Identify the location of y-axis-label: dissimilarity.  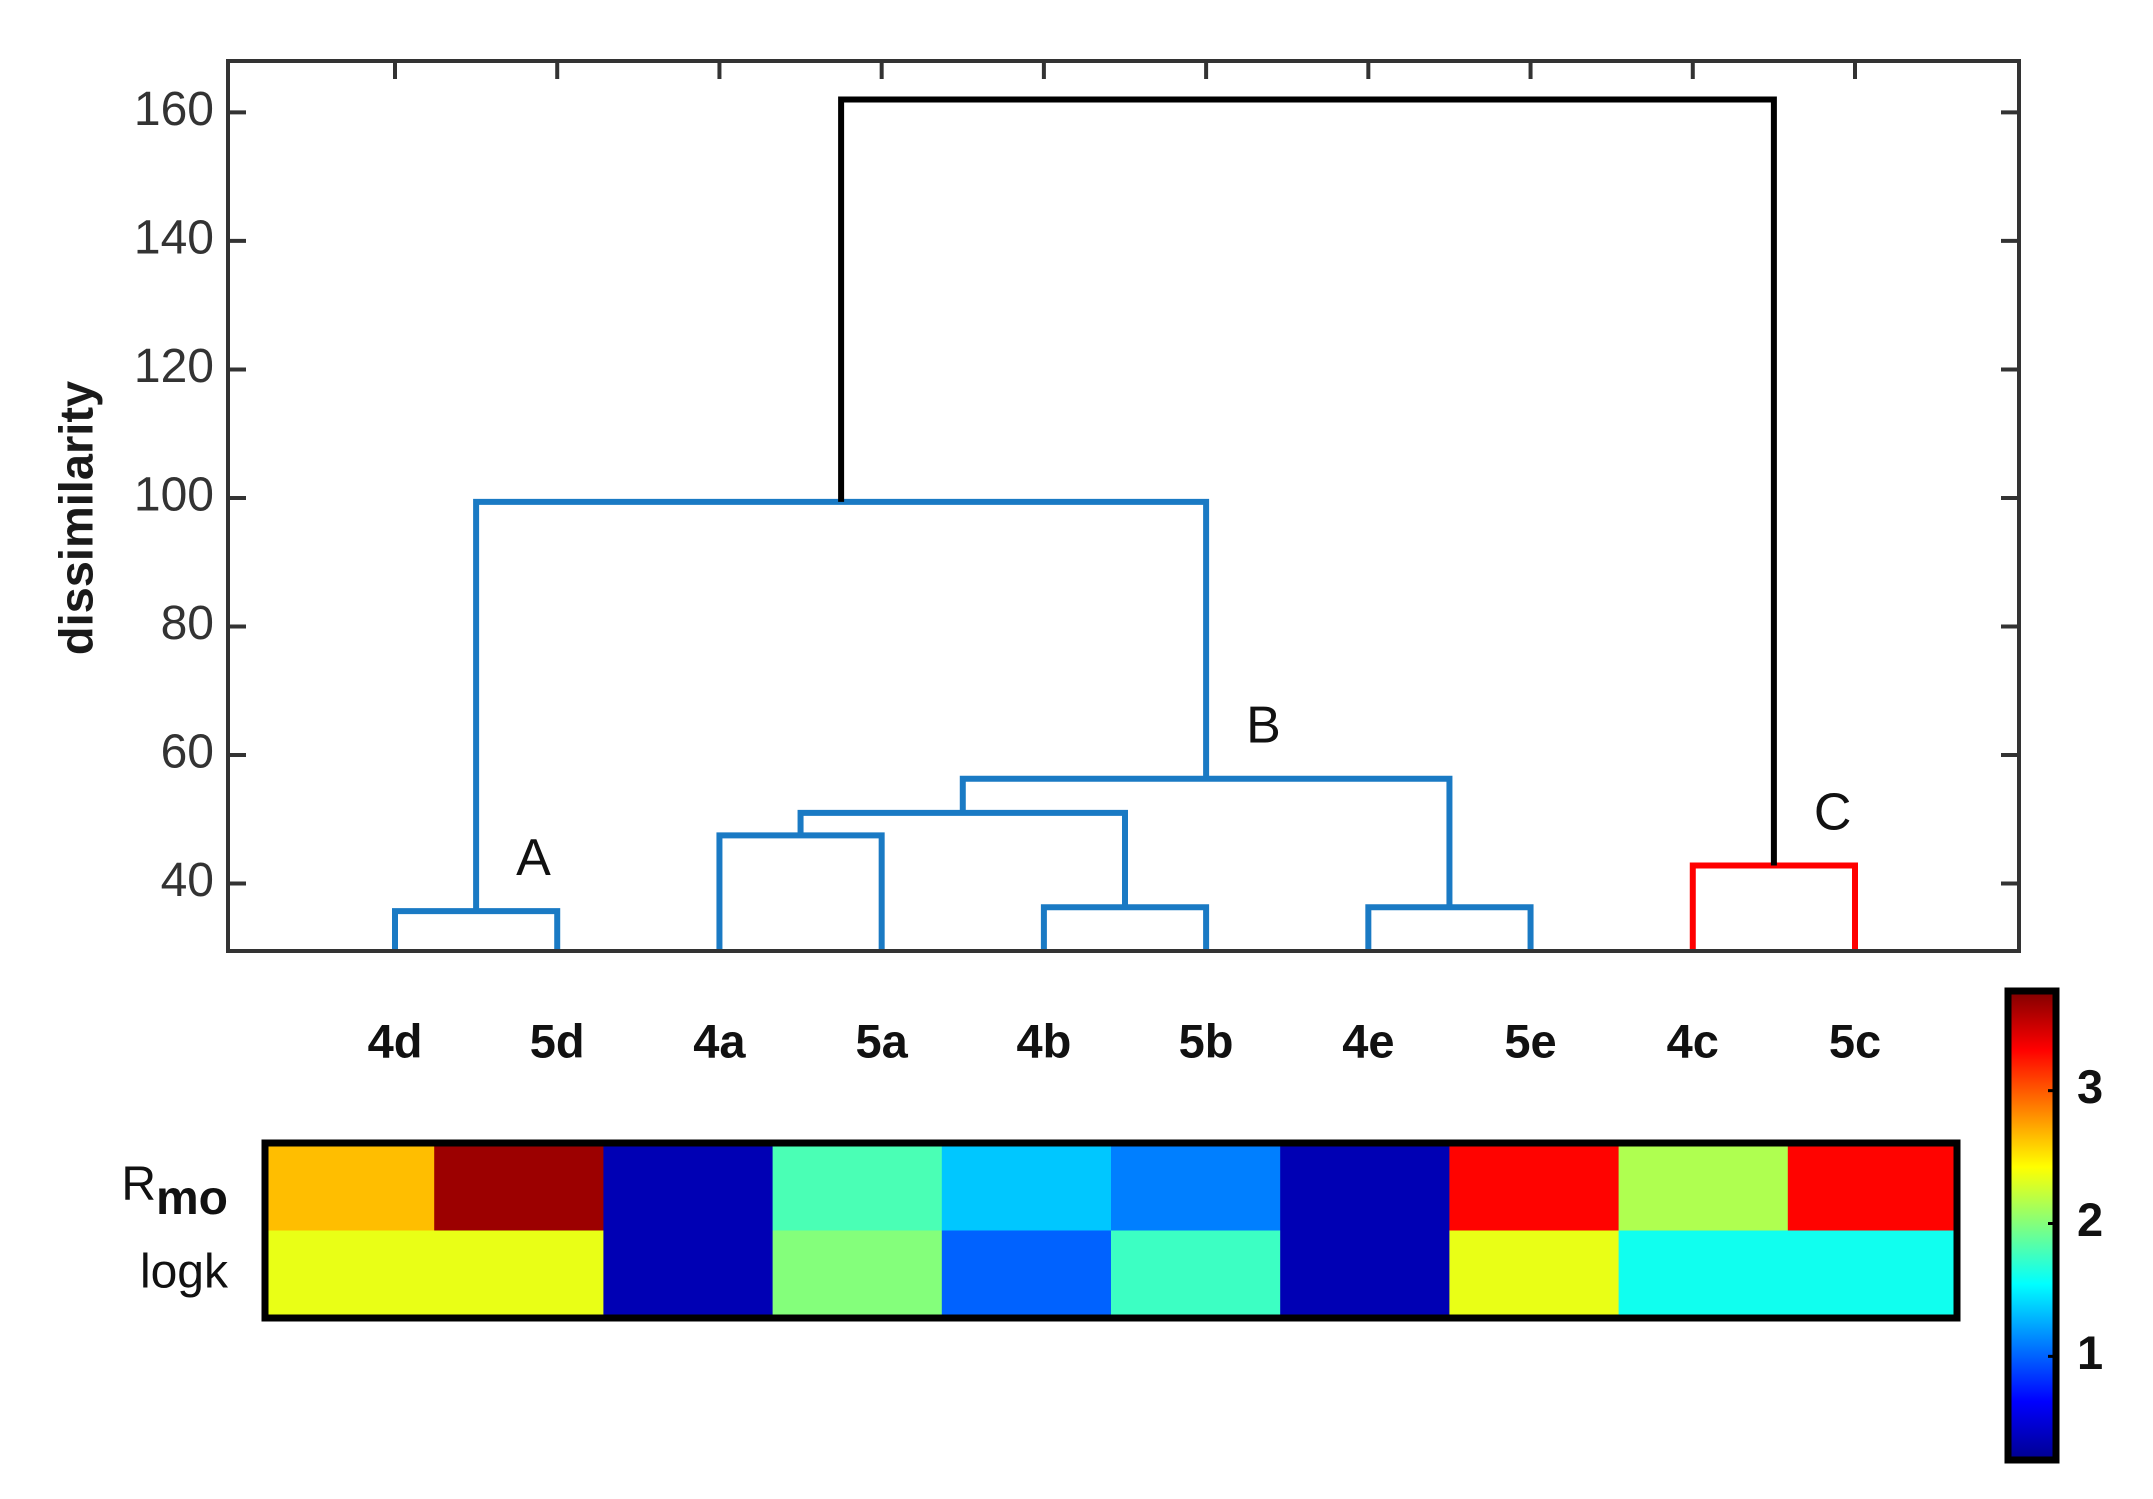
(75, 518).